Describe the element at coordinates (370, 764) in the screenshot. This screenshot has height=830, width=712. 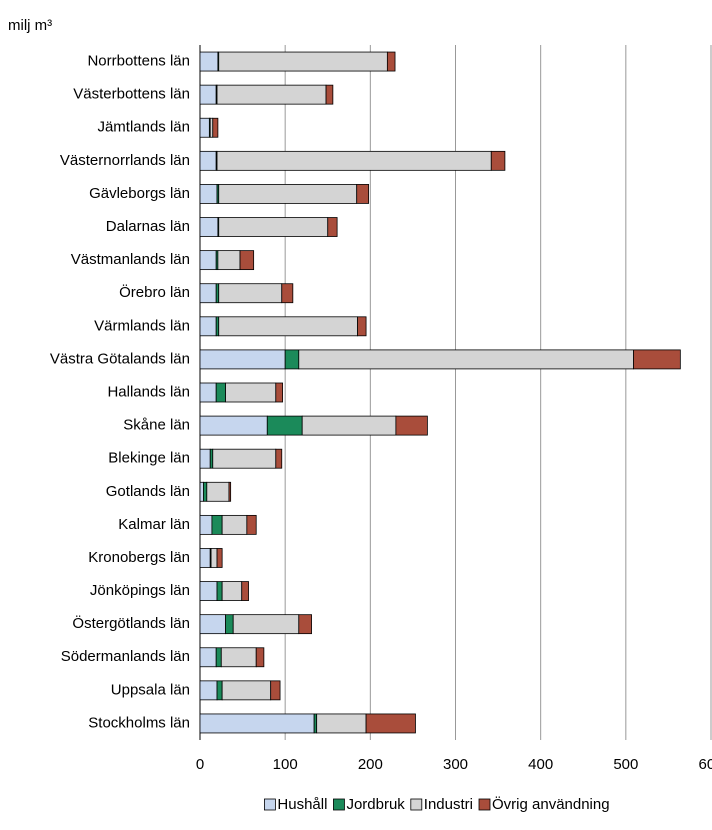
I see `x-tick-label: 200` at that location.